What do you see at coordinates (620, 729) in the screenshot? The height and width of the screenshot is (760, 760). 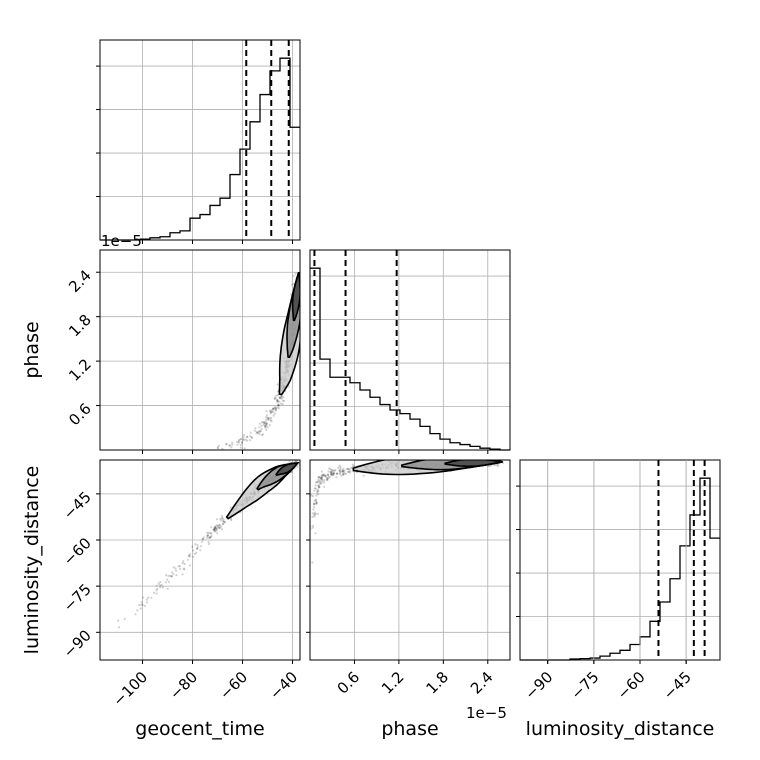 I see `x-axis-title-luminosity_distance: luminosity_distance` at bounding box center [620, 729].